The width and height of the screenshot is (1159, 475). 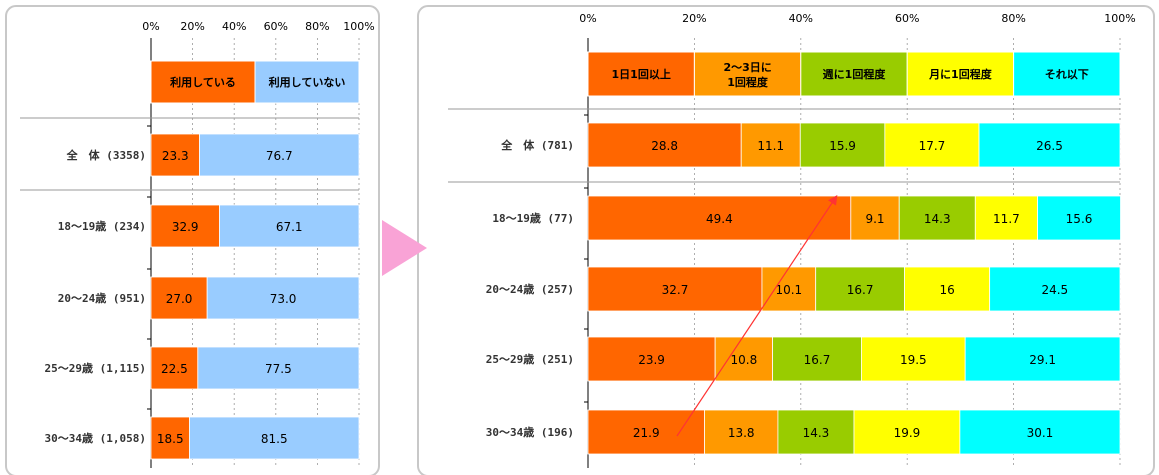 What do you see at coordinates (675, 290) in the screenshot?
I see `value-label: 32.7` at bounding box center [675, 290].